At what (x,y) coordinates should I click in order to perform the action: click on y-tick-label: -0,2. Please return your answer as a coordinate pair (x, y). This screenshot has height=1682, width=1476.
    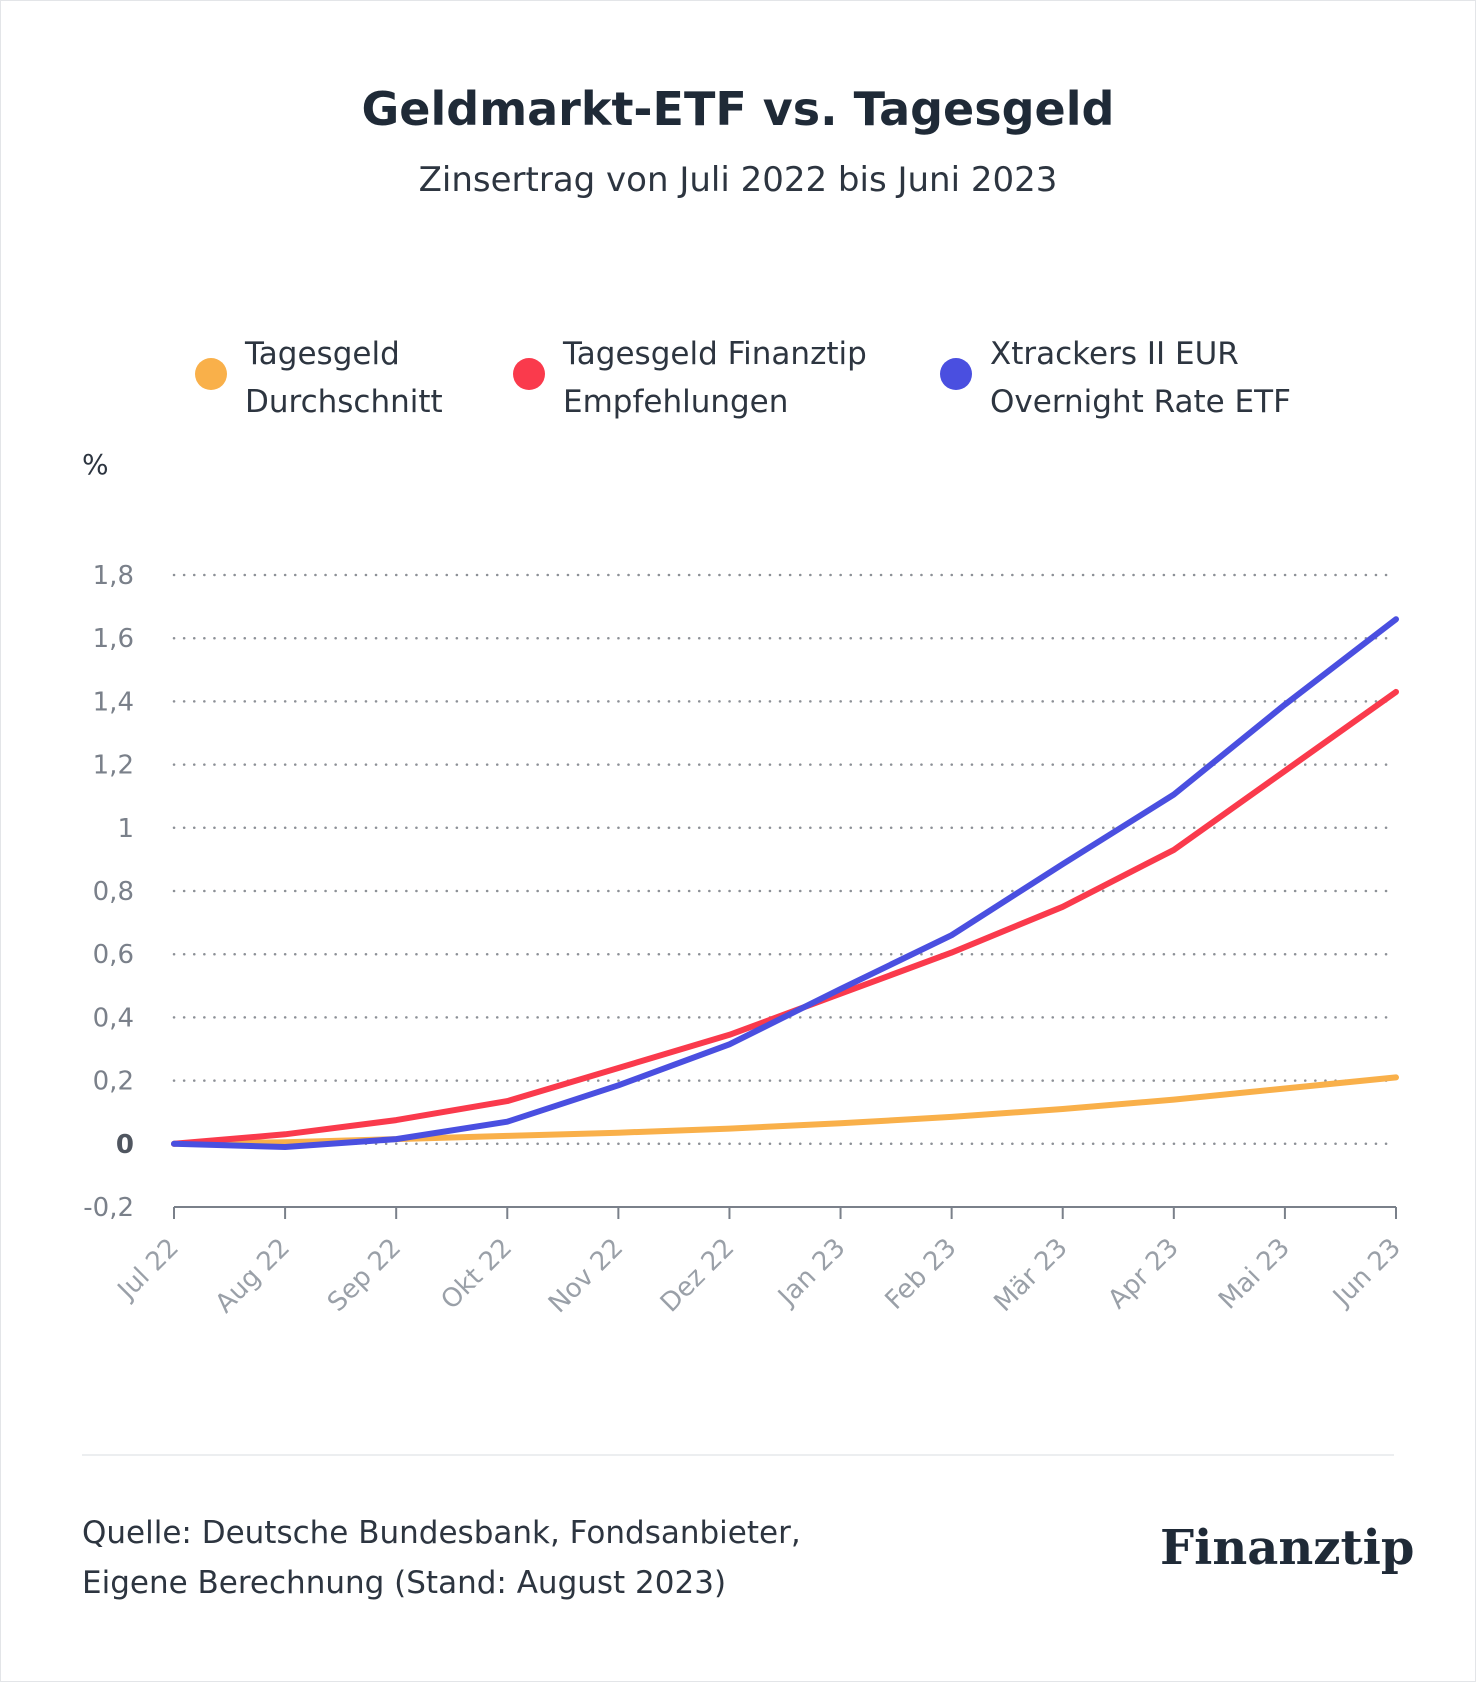
    Looking at the image, I should click on (108, 1208).